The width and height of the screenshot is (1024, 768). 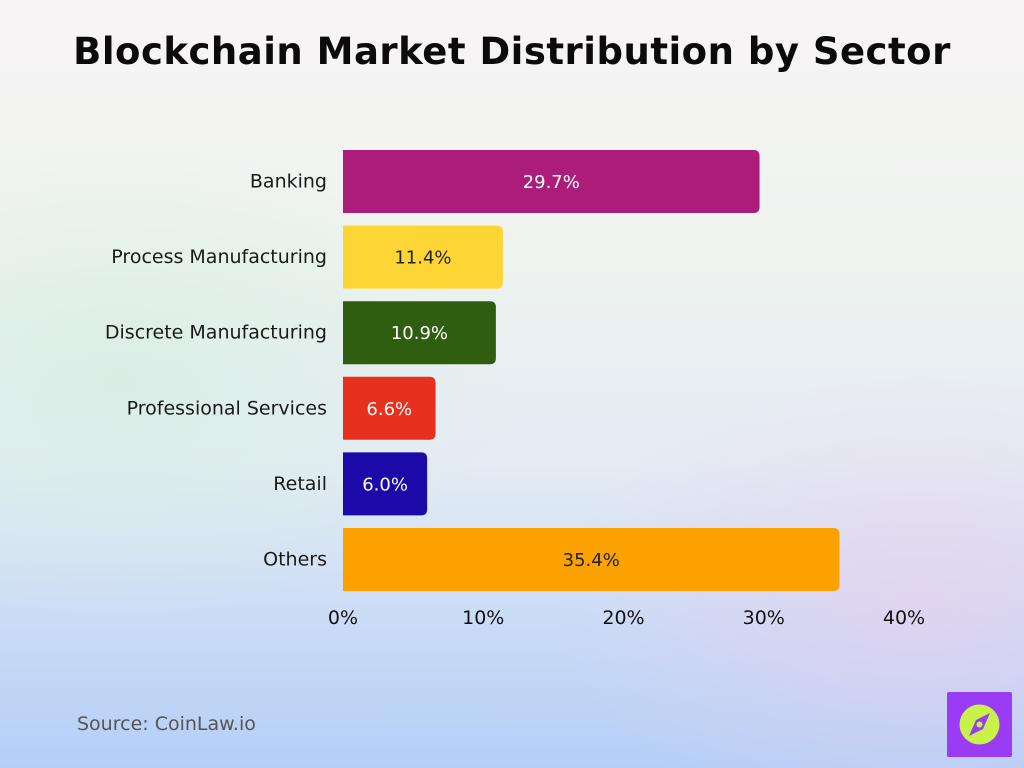 I want to click on x-tick-label: 40%, so click(x=904, y=618).